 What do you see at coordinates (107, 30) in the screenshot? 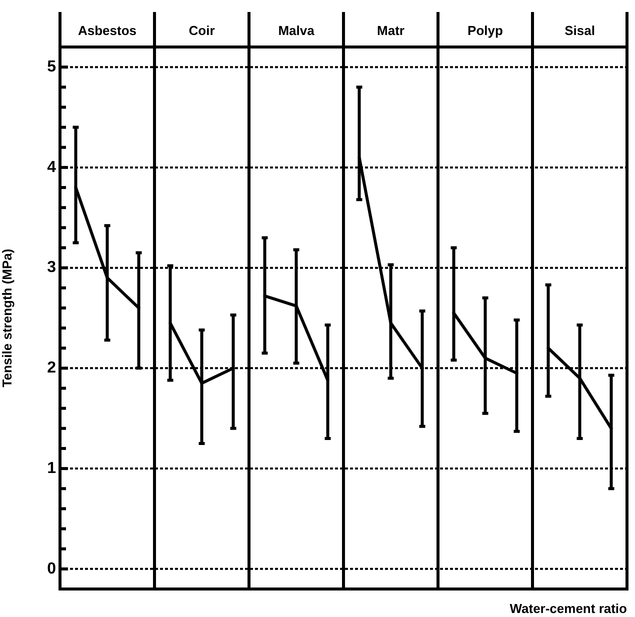
I see `text: Asbestos` at bounding box center [107, 30].